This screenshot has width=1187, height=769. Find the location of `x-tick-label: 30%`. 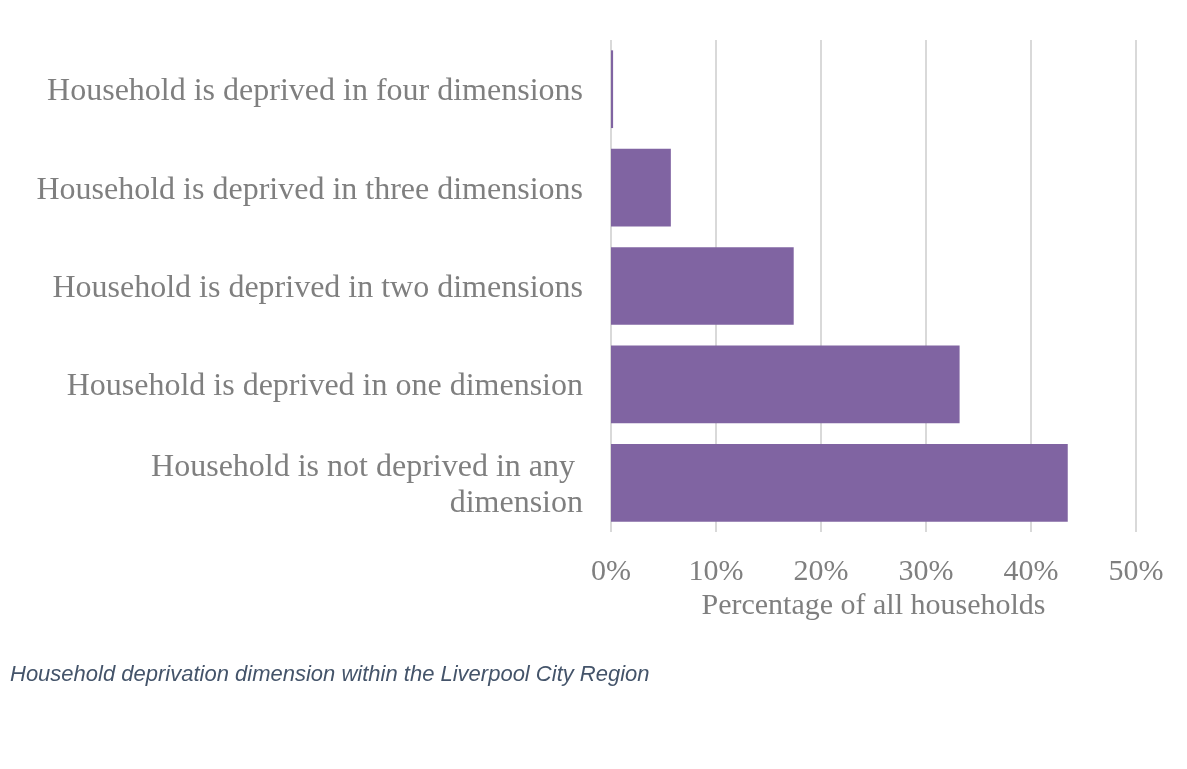

x-tick-label: 30% is located at coordinates (926, 569).